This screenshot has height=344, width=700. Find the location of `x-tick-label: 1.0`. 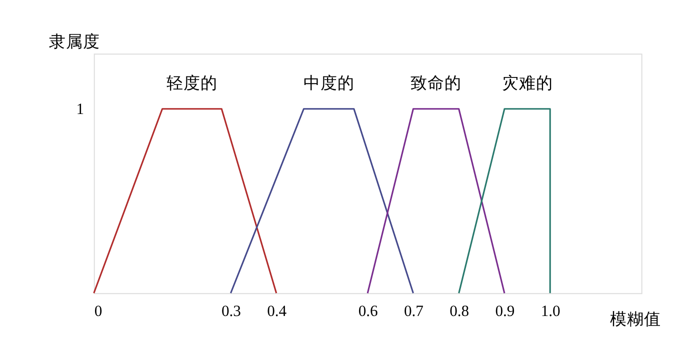

x-tick-label: 1.0 is located at coordinates (550, 311).